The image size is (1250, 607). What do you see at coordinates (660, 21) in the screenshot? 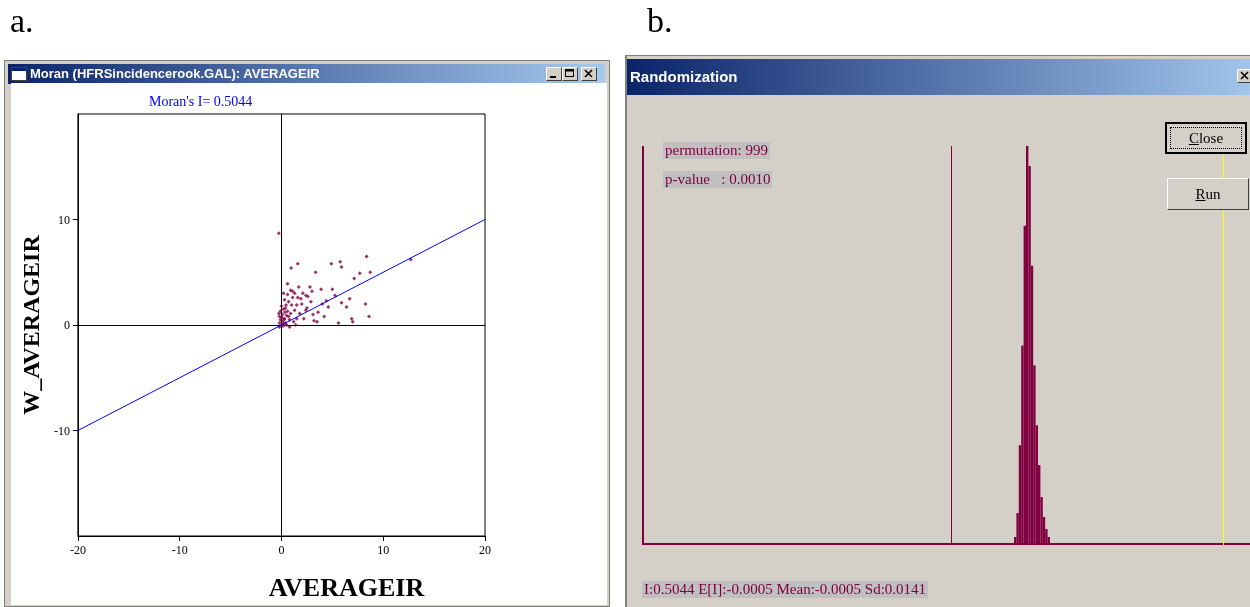
I see `text: b.` at bounding box center [660, 21].